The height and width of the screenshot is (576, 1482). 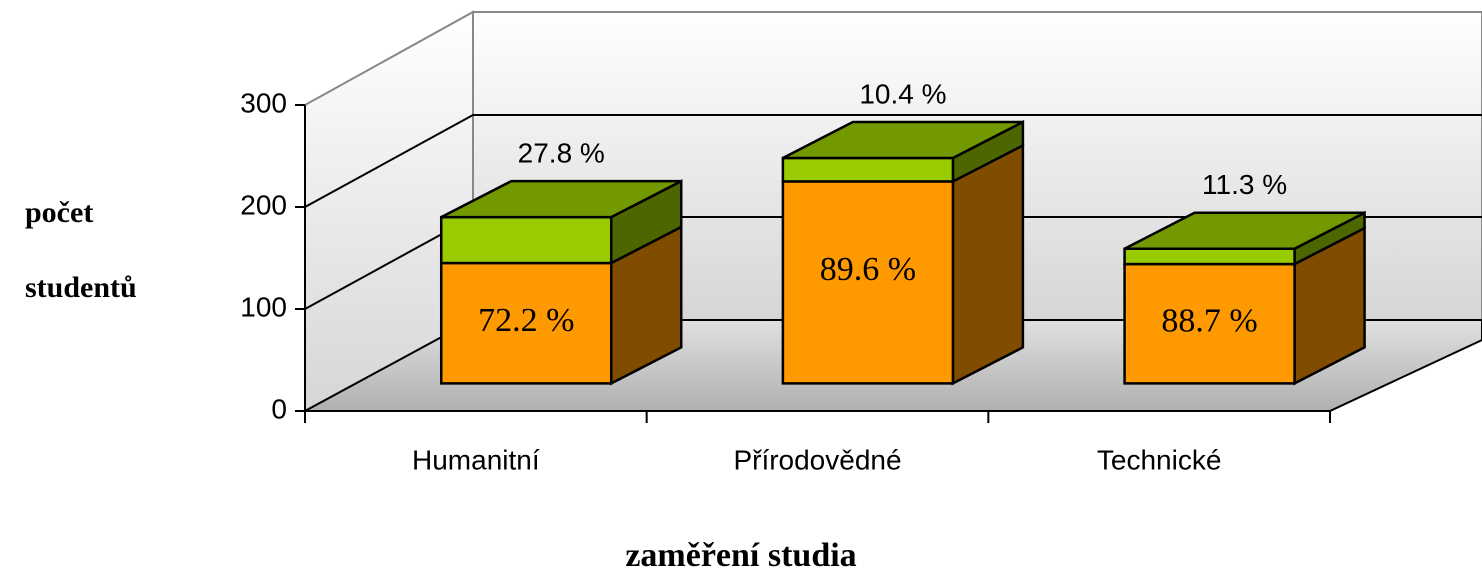 I want to click on data-label: 11.3 %, so click(x=1244, y=184).